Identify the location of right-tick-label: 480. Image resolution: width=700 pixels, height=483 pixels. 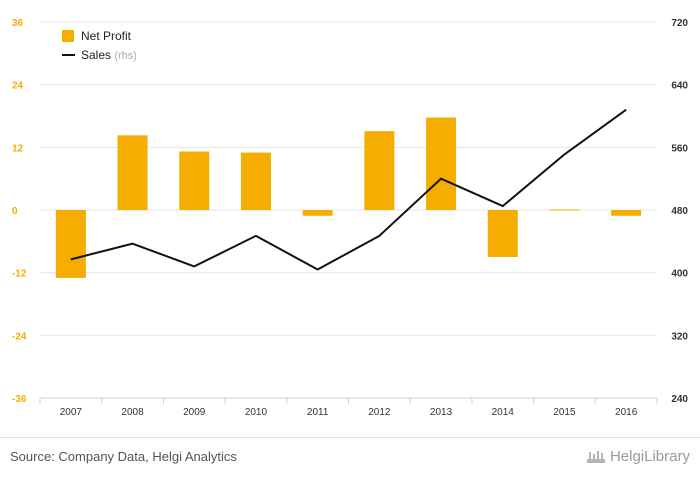
(679, 211).